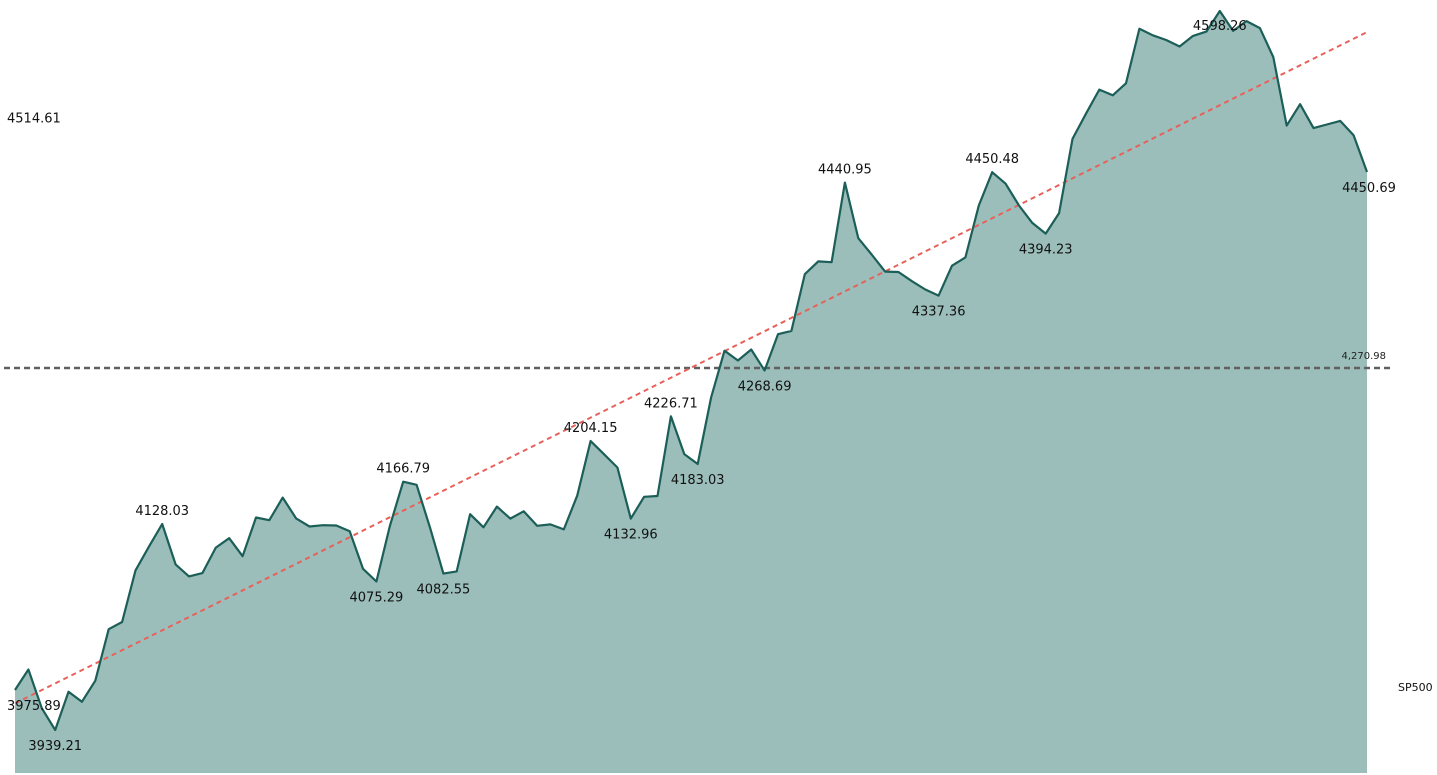 The width and height of the screenshot is (1437, 775). I want to click on data-label: 4394.23, so click(1046, 250).